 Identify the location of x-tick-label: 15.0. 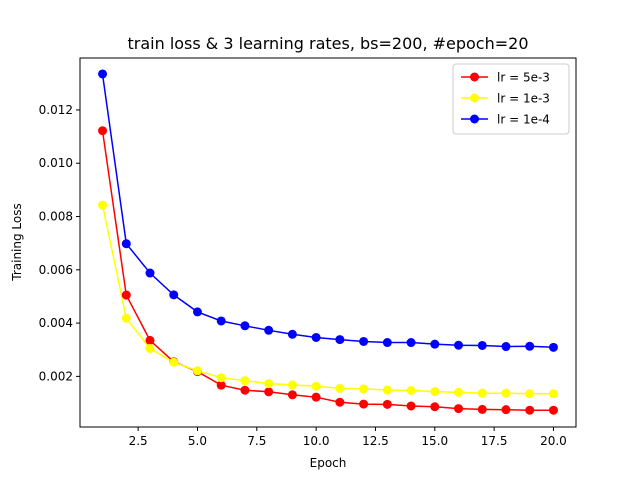
(434, 441).